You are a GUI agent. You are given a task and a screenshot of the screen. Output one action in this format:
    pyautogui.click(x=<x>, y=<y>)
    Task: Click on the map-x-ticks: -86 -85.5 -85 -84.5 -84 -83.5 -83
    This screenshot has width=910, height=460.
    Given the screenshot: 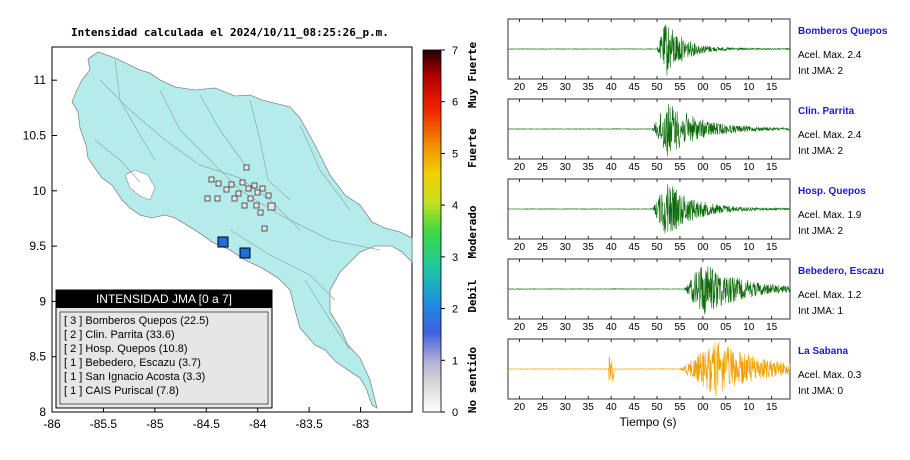 What is the action you would take?
    pyautogui.click(x=206, y=419)
    